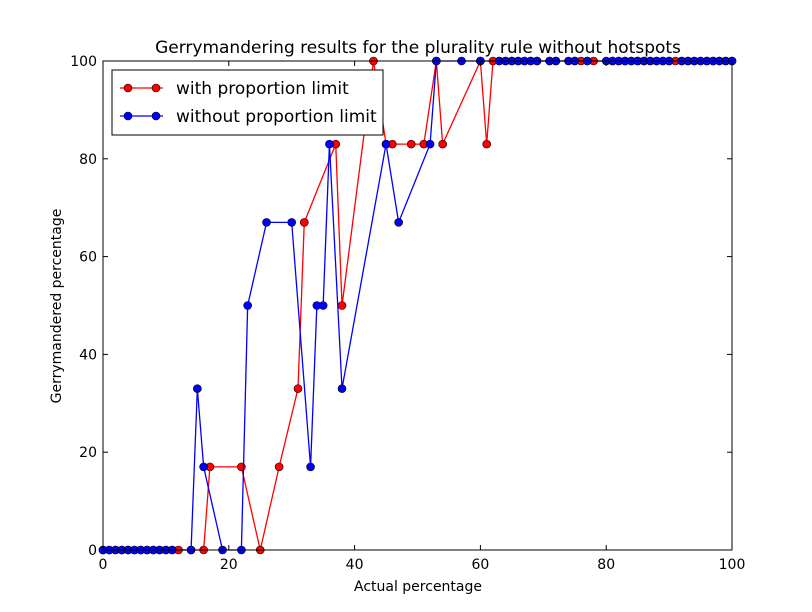 The height and width of the screenshot is (612, 812). Describe the element at coordinates (732, 565) in the screenshot. I see `x-tick-label: 100` at that location.